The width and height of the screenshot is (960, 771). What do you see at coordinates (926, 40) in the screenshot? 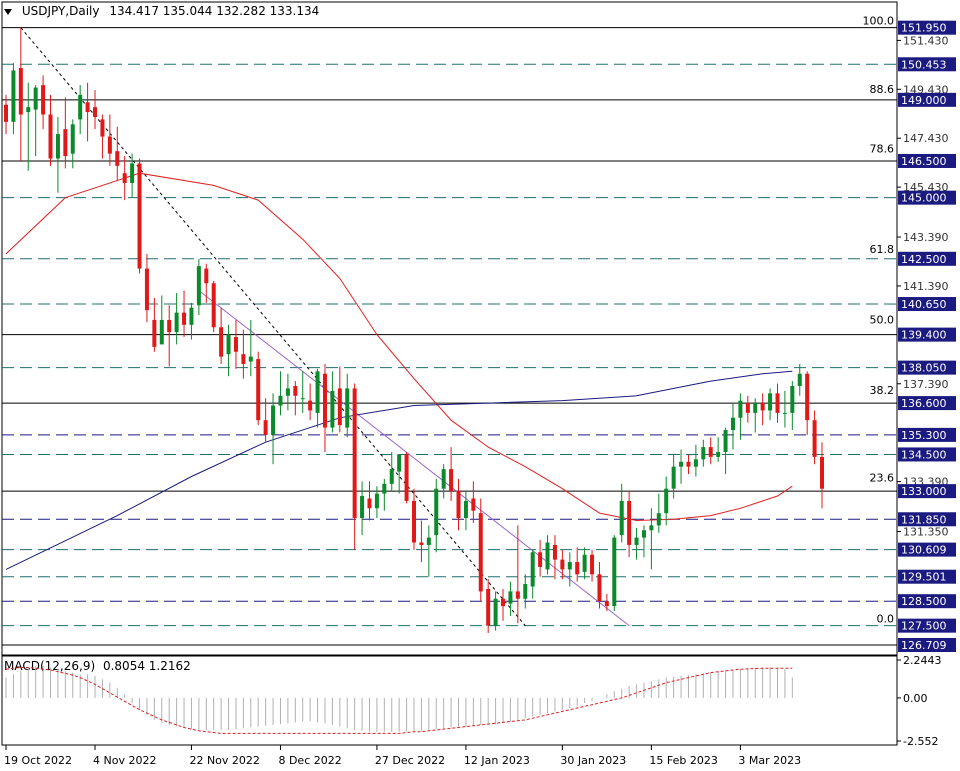
I see `axis-tick-label-0: 151.430` at bounding box center [926, 40].